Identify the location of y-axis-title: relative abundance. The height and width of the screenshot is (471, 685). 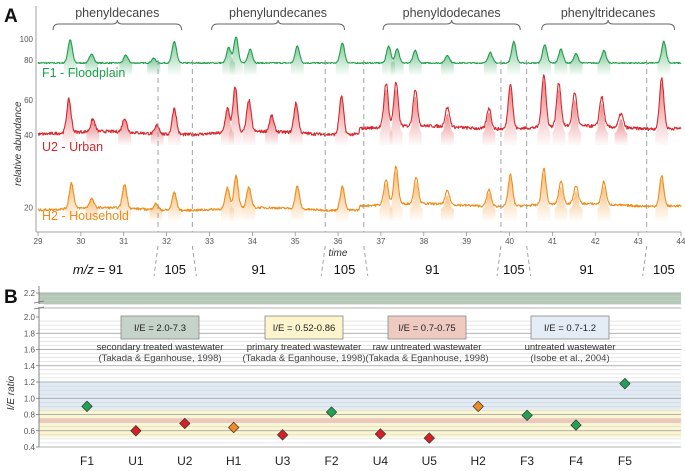
(18, 143).